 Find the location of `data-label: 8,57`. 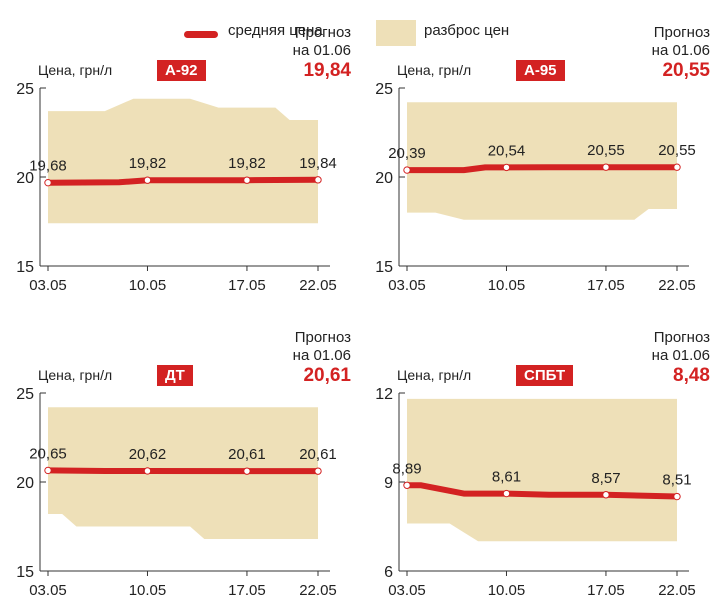

data-label: 8,57 is located at coordinates (605, 478).